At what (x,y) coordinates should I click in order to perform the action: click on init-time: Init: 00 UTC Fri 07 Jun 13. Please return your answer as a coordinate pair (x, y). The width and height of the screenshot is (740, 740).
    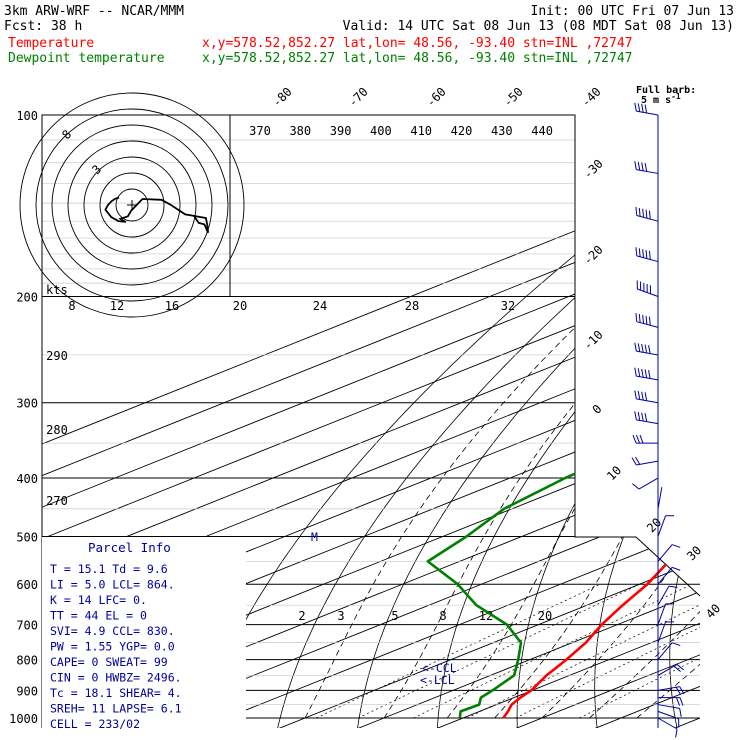
    Looking at the image, I should click on (633, 11).